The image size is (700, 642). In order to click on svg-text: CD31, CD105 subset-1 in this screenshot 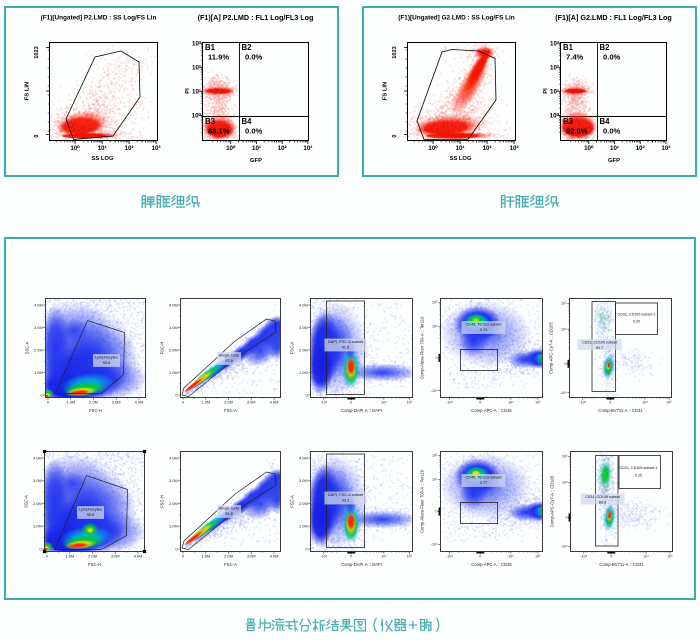, I will do `click(638, 468)`.